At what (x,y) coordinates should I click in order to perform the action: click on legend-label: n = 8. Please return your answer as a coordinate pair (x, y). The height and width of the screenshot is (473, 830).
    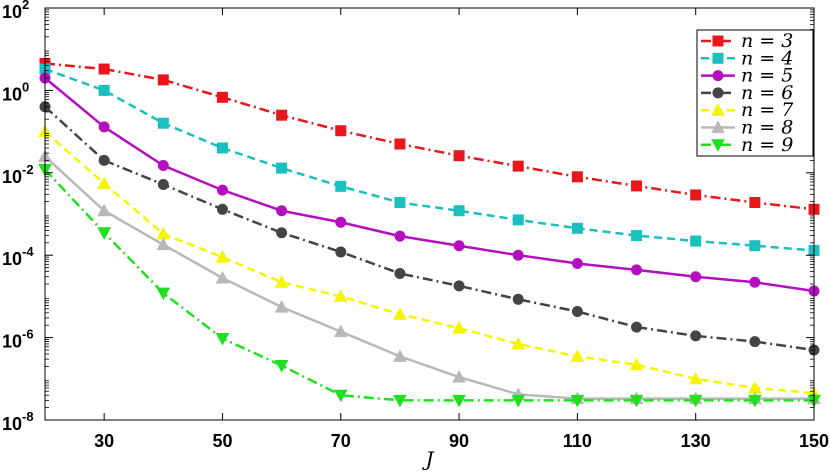
    Looking at the image, I should click on (767, 128).